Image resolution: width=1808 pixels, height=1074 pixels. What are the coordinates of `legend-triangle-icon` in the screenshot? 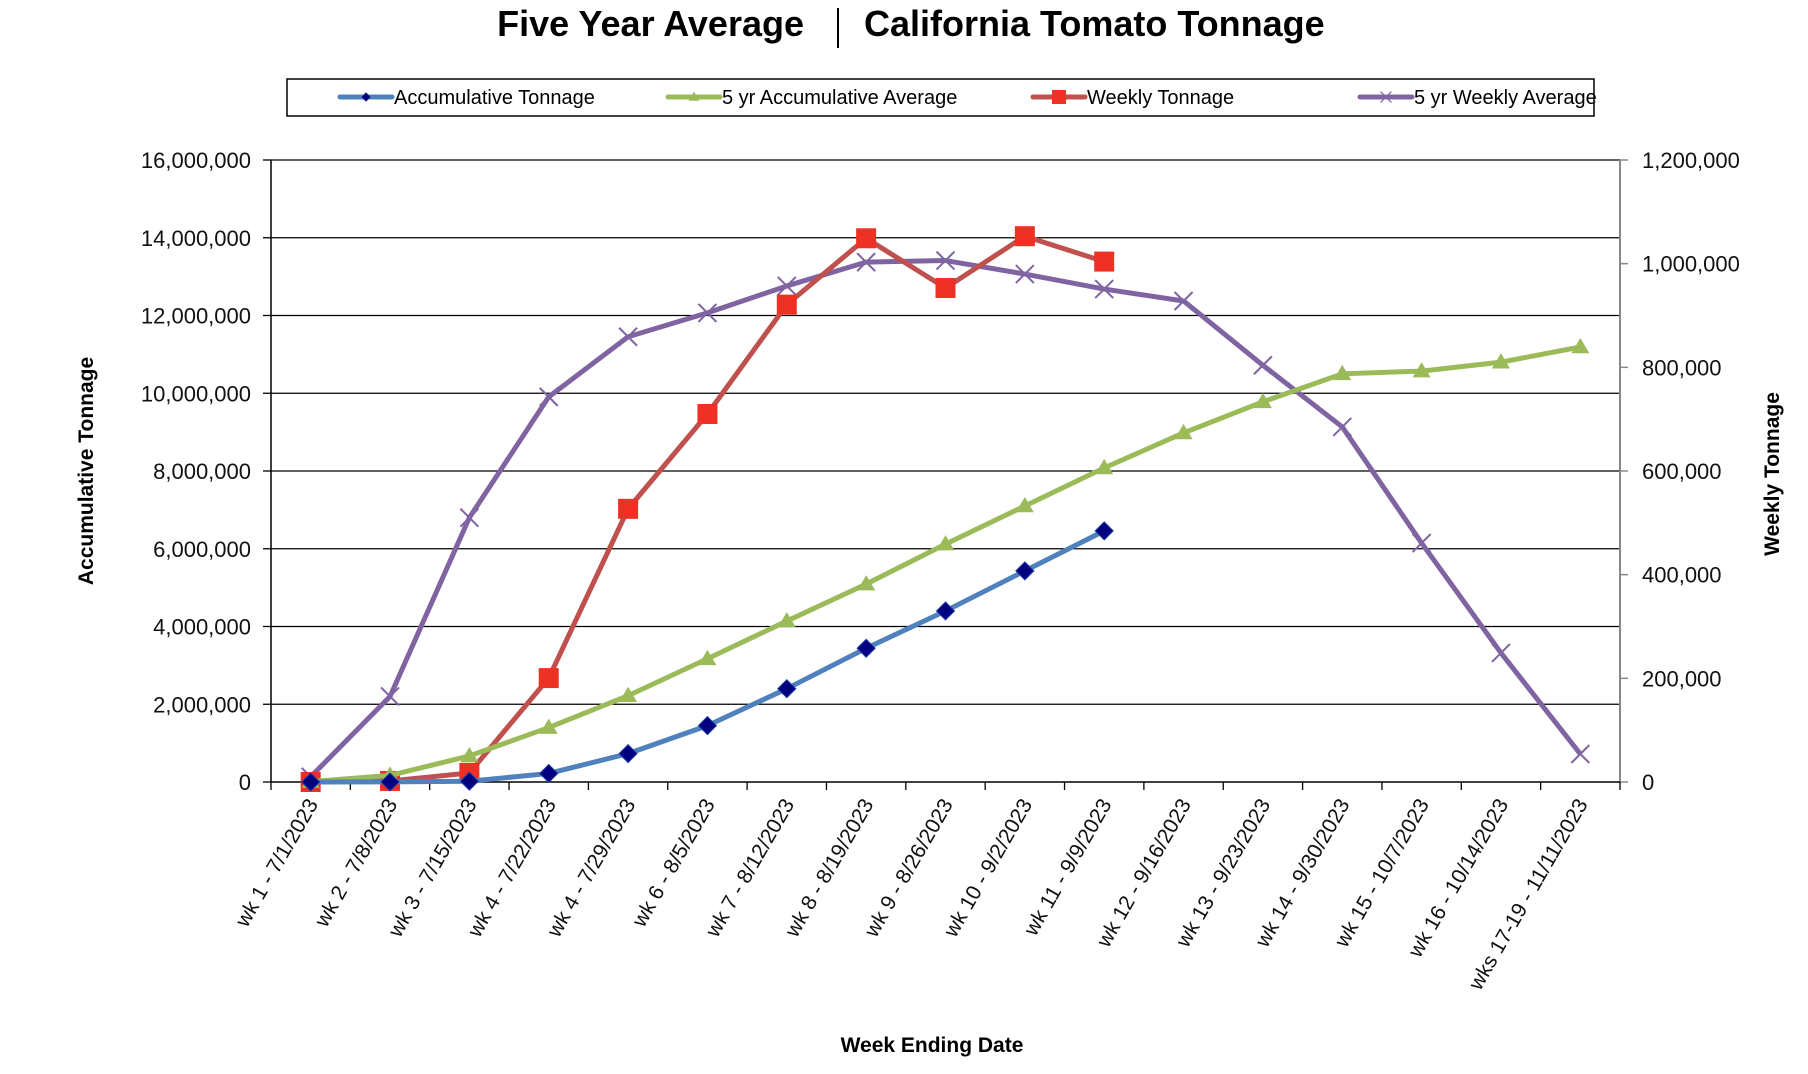 It's located at (694, 96).